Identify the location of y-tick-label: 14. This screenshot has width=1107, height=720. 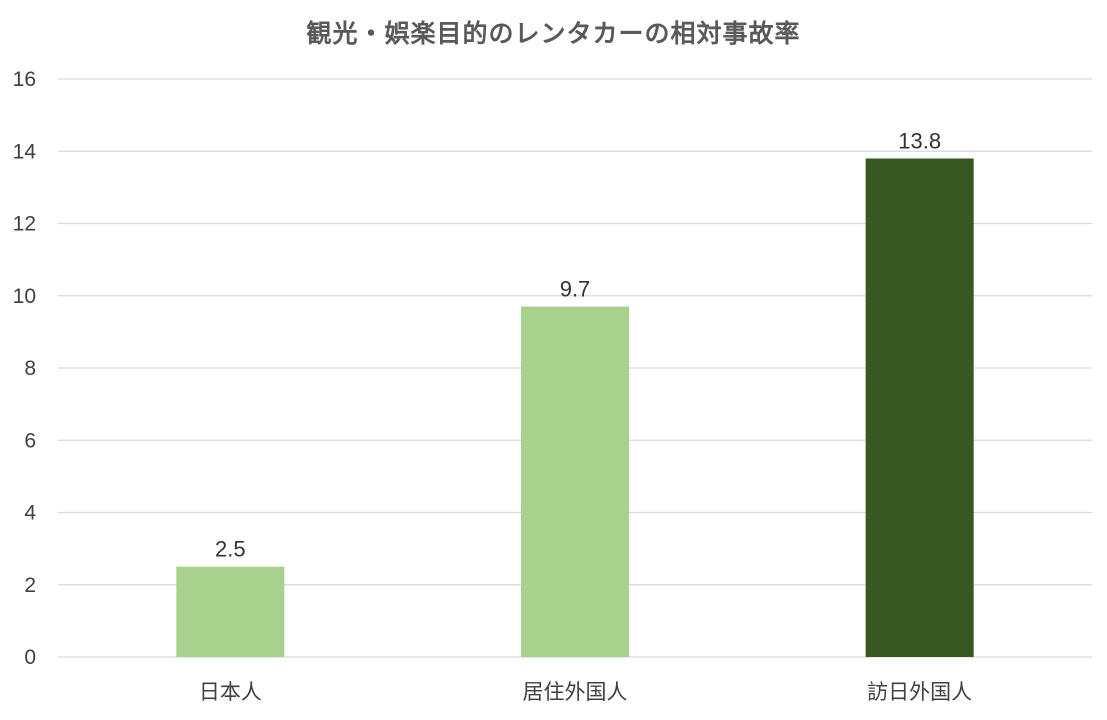
(25, 151).